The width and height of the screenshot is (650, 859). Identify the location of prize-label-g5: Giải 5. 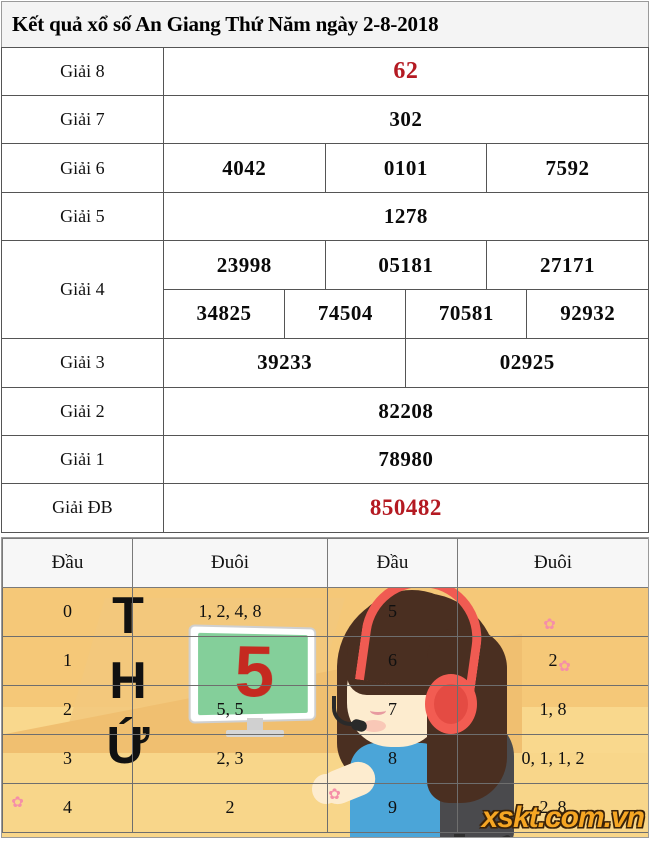
(82, 216).